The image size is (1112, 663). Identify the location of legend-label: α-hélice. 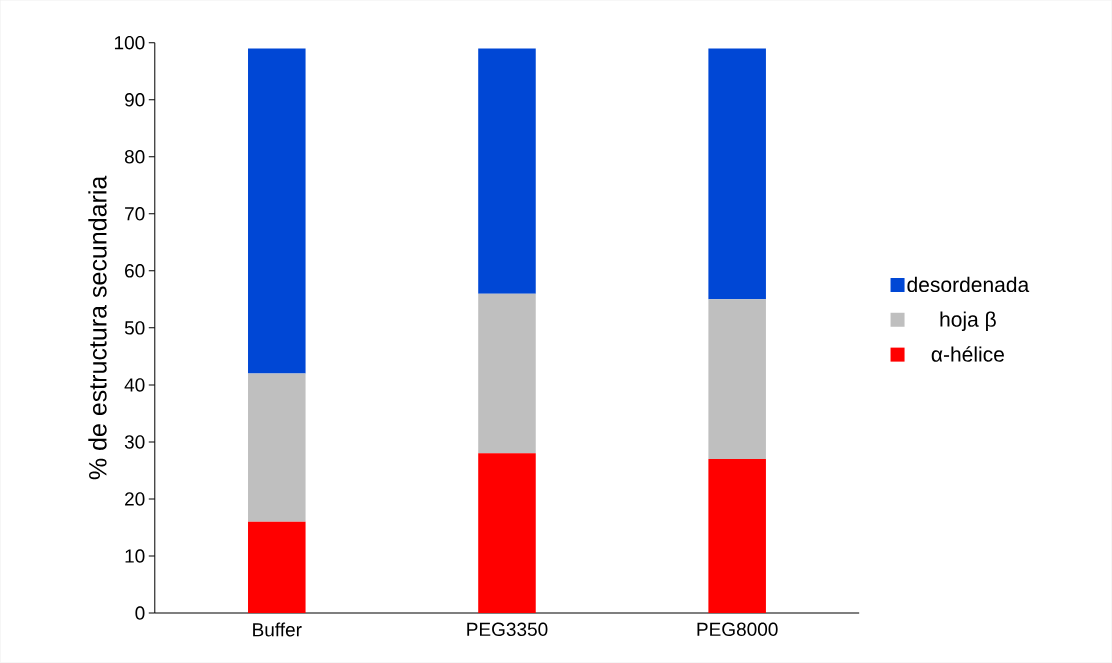
(967, 354).